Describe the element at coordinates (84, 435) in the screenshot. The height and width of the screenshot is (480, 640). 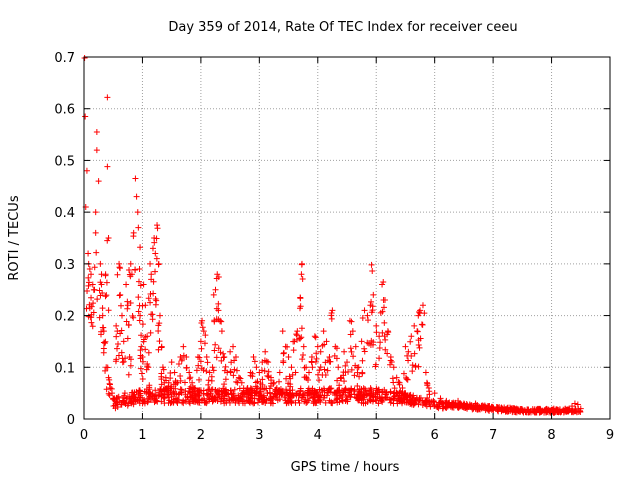
I see `x-tick-label: 0` at that location.